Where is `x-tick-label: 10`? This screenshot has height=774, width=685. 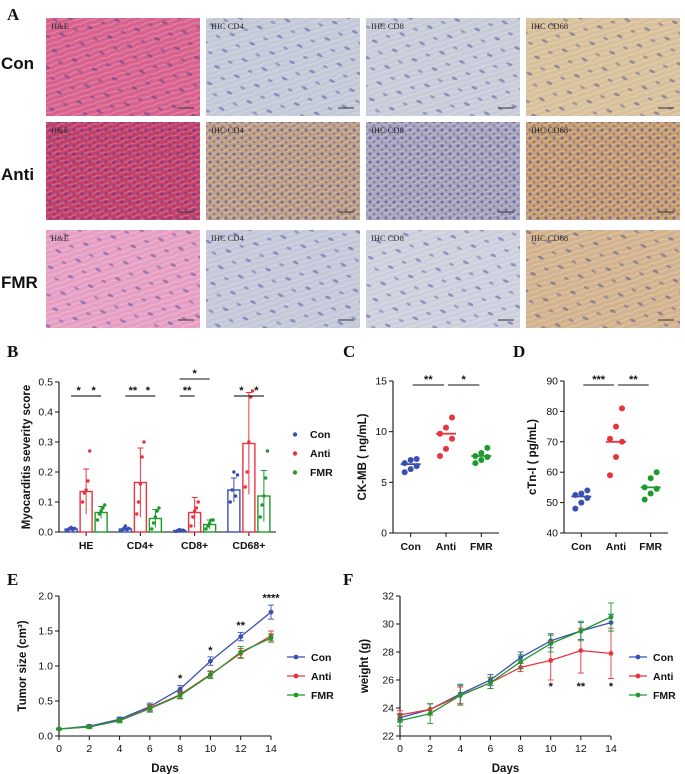 x-tick-label: 10 is located at coordinates (551, 749).